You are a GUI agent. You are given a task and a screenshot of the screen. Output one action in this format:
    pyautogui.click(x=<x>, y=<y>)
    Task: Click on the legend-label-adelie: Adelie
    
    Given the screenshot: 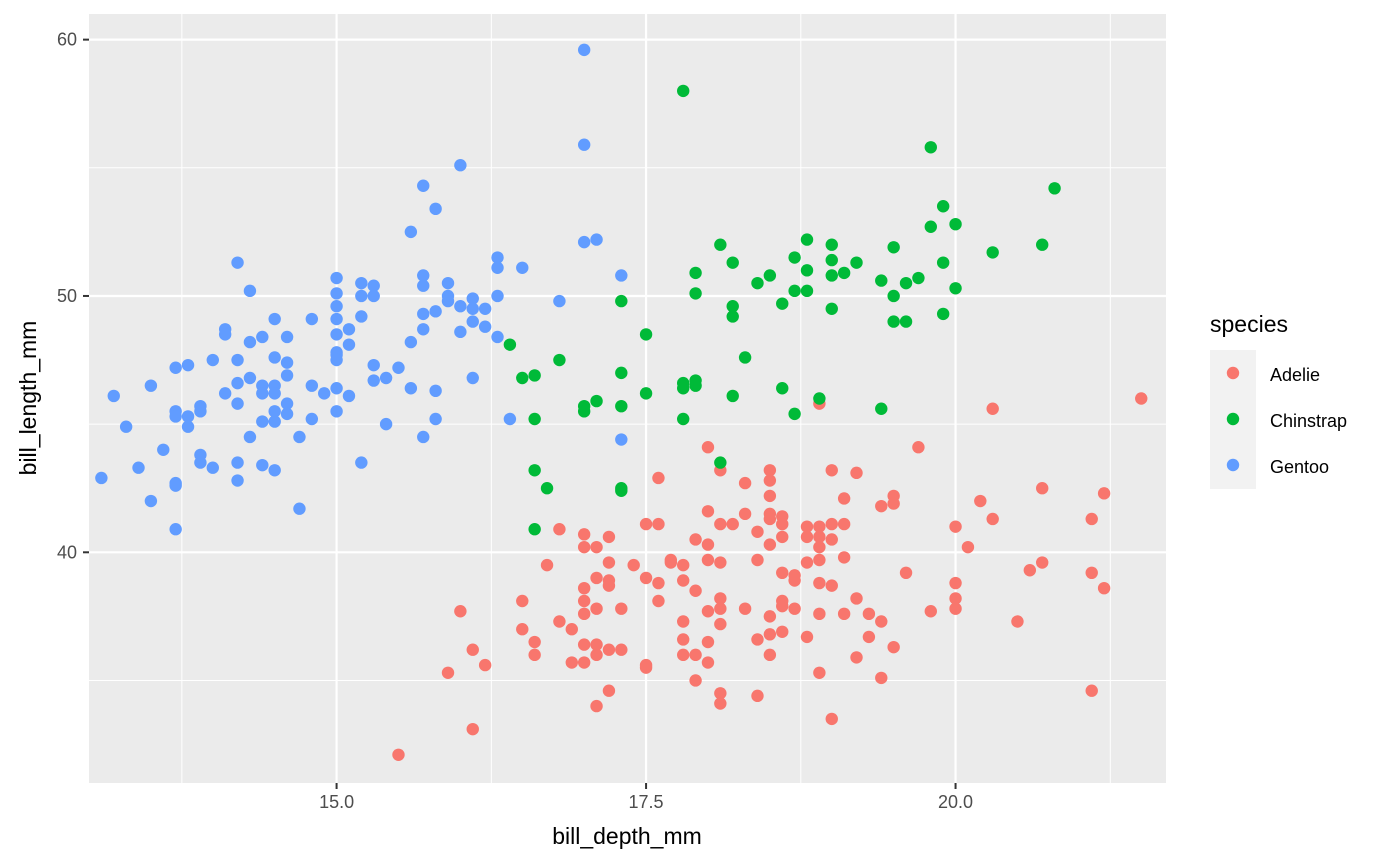 What is the action you would take?
    pyautogui.click(x=1295, y=375)
    